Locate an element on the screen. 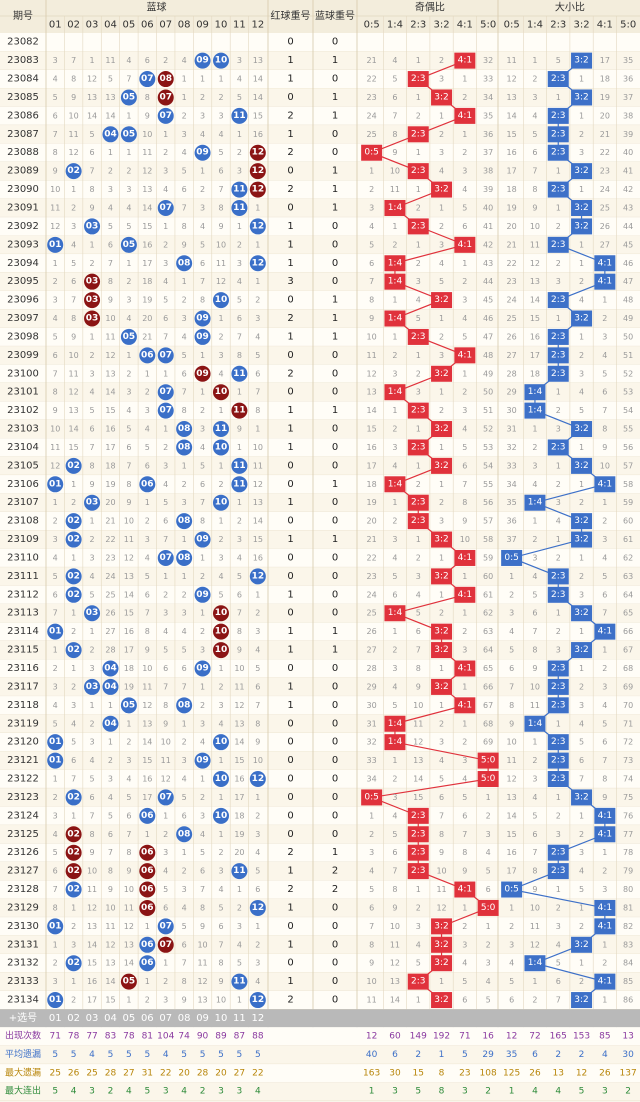 The height and width of the screenshot is (1102, 640). blue-miss-count: 21 is located at coordinates (110, 521).